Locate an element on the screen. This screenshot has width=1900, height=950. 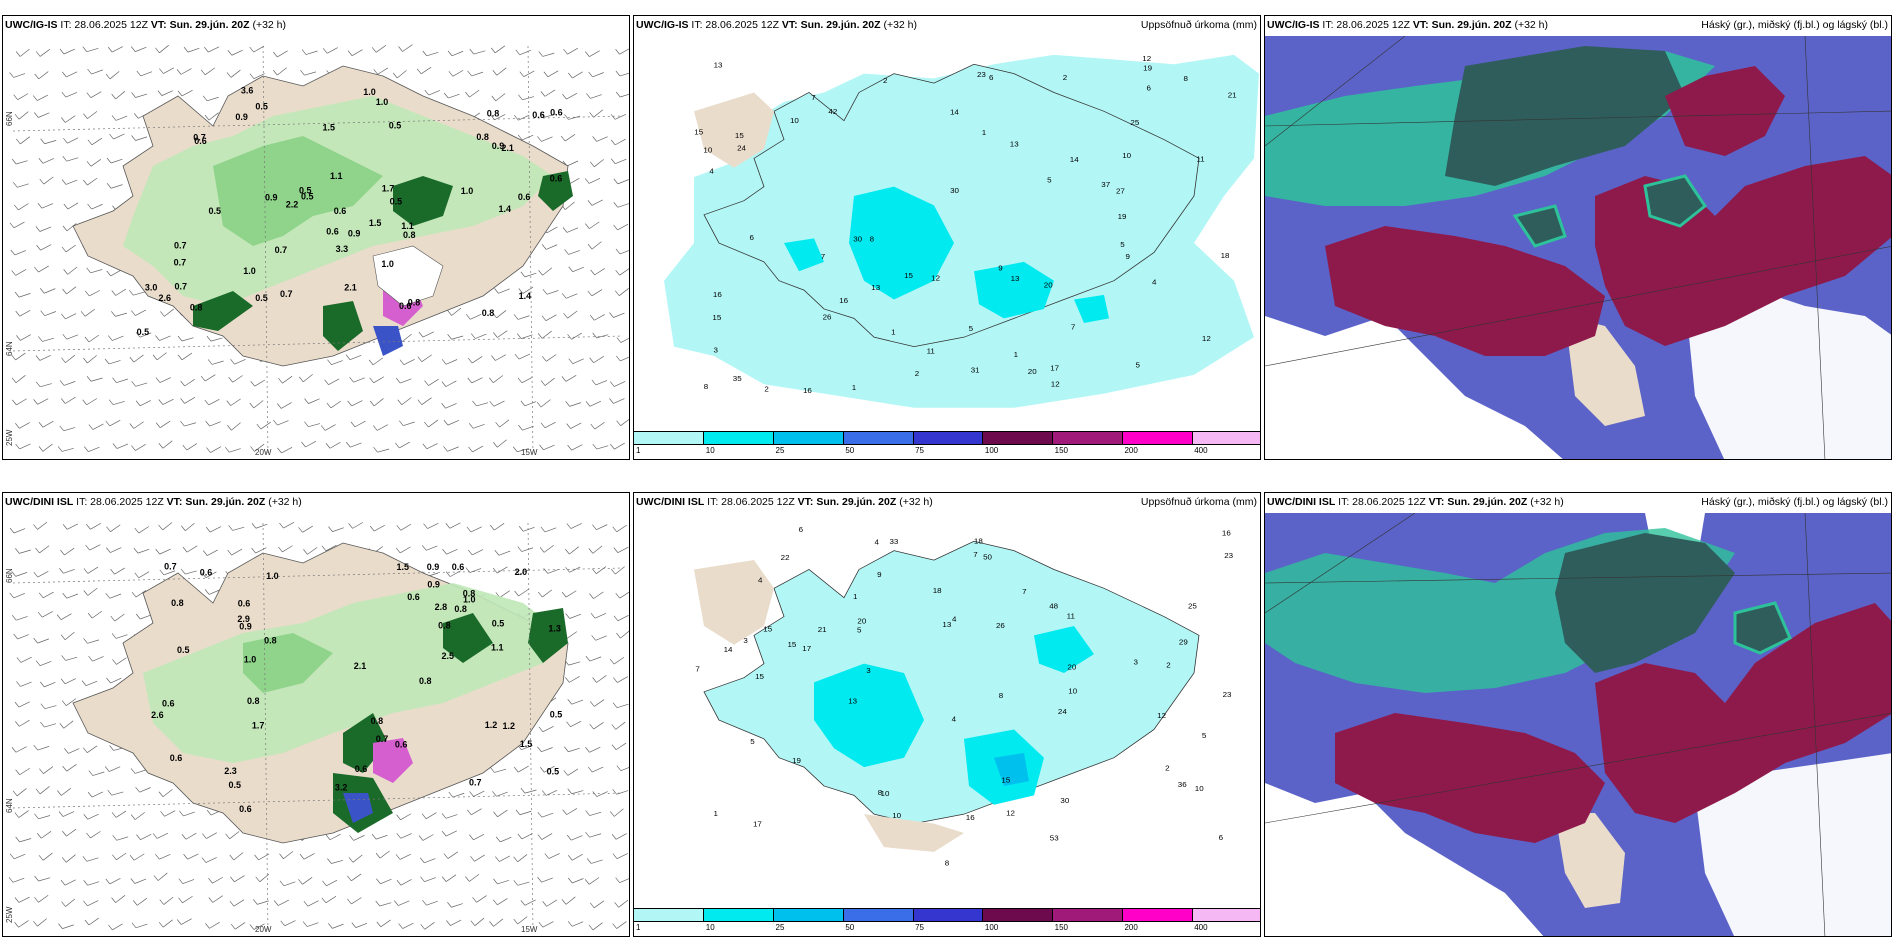
value-label: 18 is located at coordinates (1225, 255).